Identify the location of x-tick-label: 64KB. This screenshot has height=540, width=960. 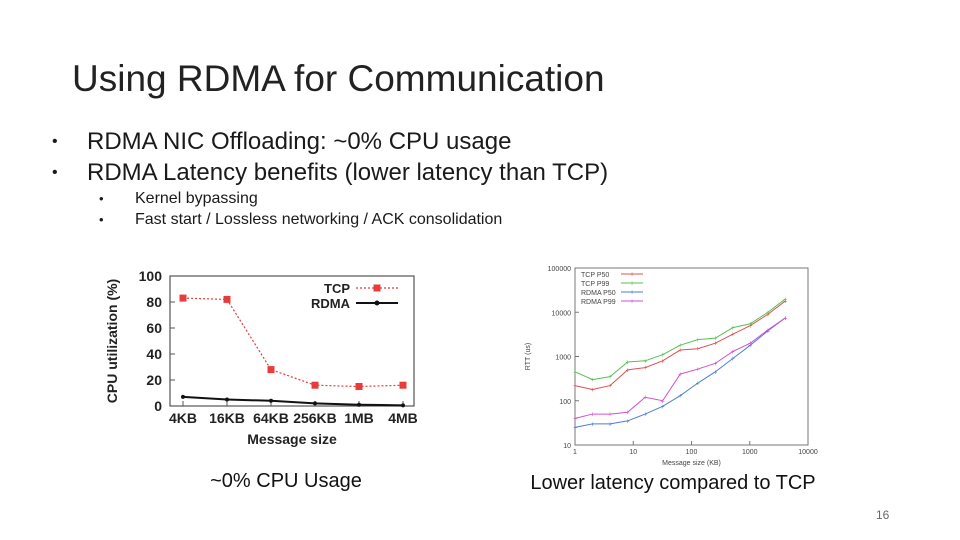
(271, 418).